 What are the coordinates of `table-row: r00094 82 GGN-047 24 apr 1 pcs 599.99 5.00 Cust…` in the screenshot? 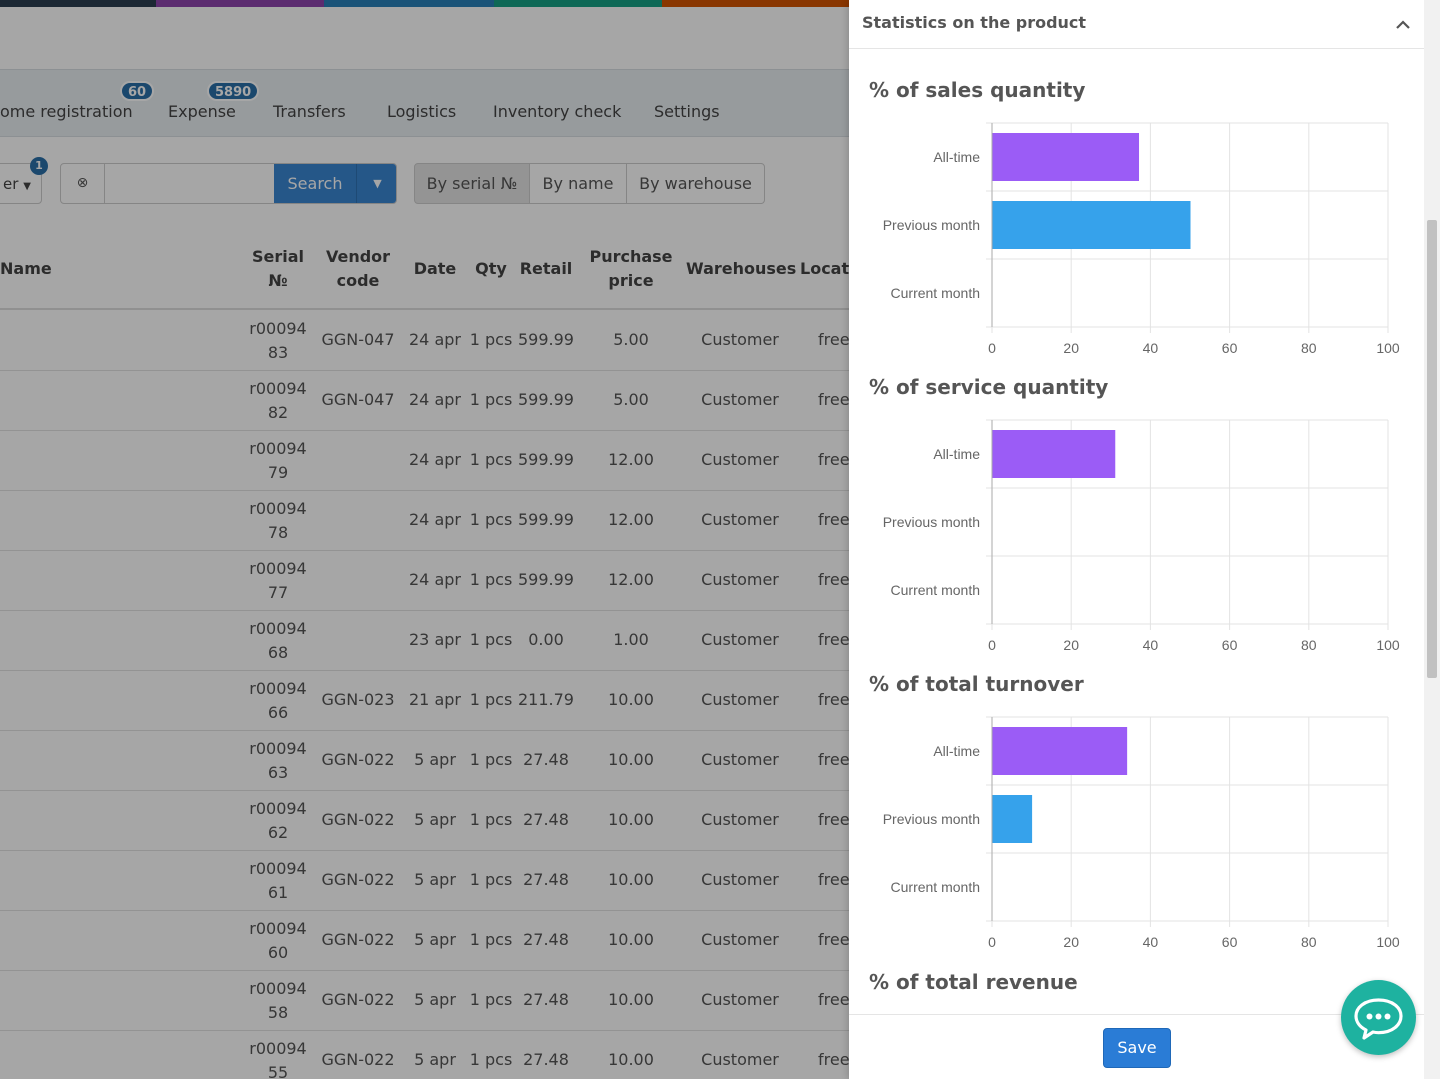 It's located at (430, 401).